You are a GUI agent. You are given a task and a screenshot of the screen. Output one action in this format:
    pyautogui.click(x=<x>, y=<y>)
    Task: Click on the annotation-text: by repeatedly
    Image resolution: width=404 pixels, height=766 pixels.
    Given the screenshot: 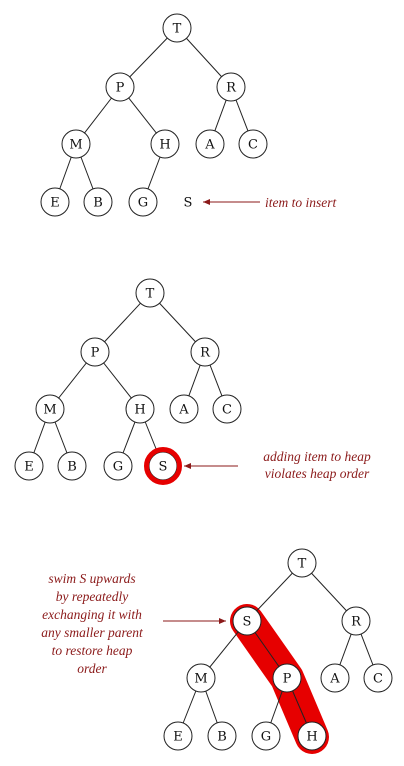 What is the action you would take?
    pyautogui.click(x=92, y=596)
    